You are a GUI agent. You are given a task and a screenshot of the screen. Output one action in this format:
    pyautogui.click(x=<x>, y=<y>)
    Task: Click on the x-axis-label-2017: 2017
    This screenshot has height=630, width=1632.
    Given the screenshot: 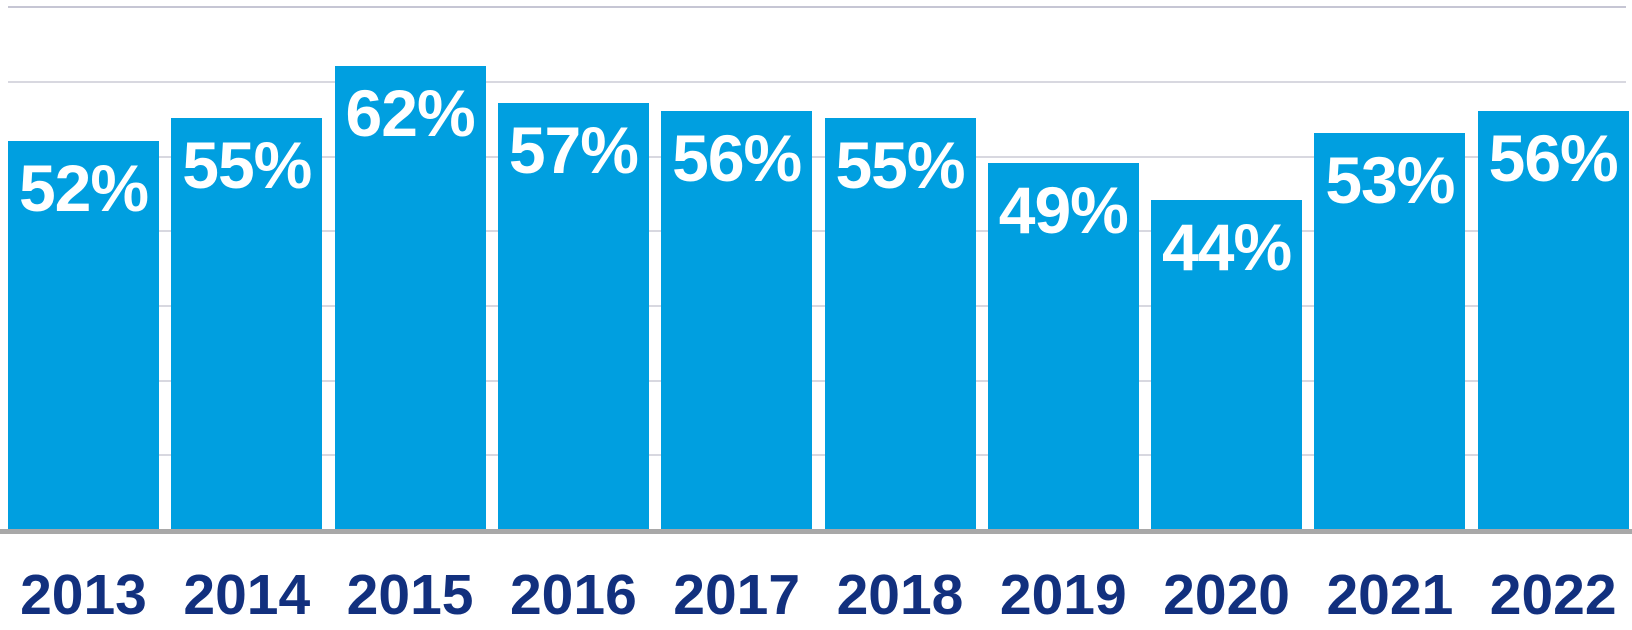 What is the action you would take?
    pyautogui.click(x=737, y=595)
    